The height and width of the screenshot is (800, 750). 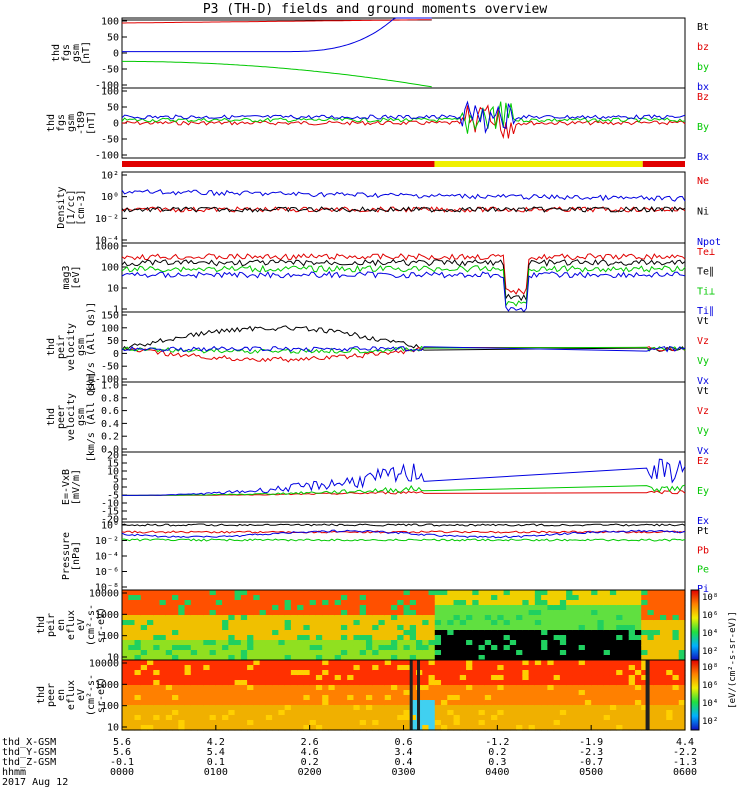 What do you see at coordinates (107, 219) in the screenshot?
I see `y-tick-label: 10⁻²` at bounding box center [107, 219].